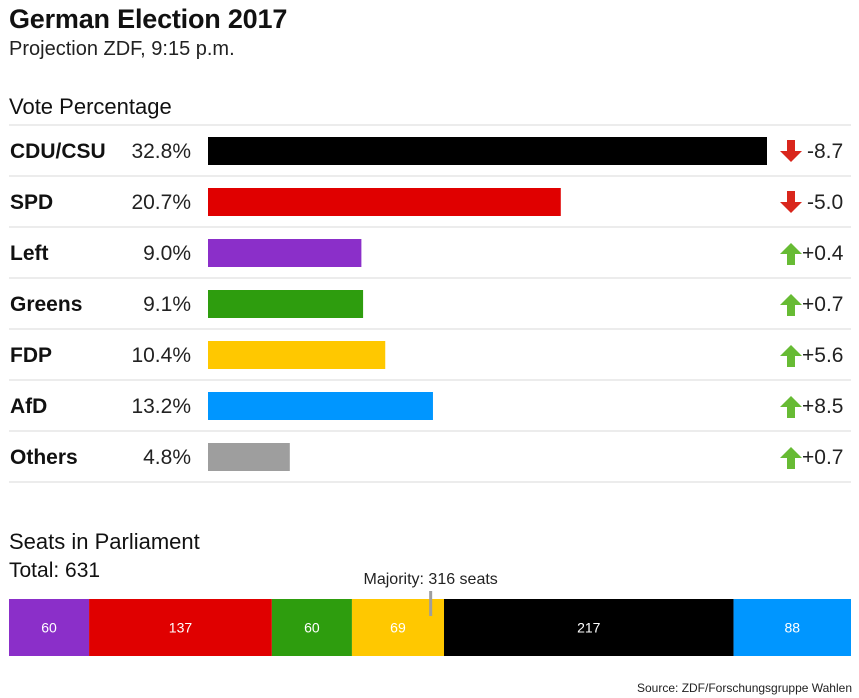 Image resolution: width=859 pixels, height=698 pixels. I want to click on seat-label: 217, so click(589, 628).